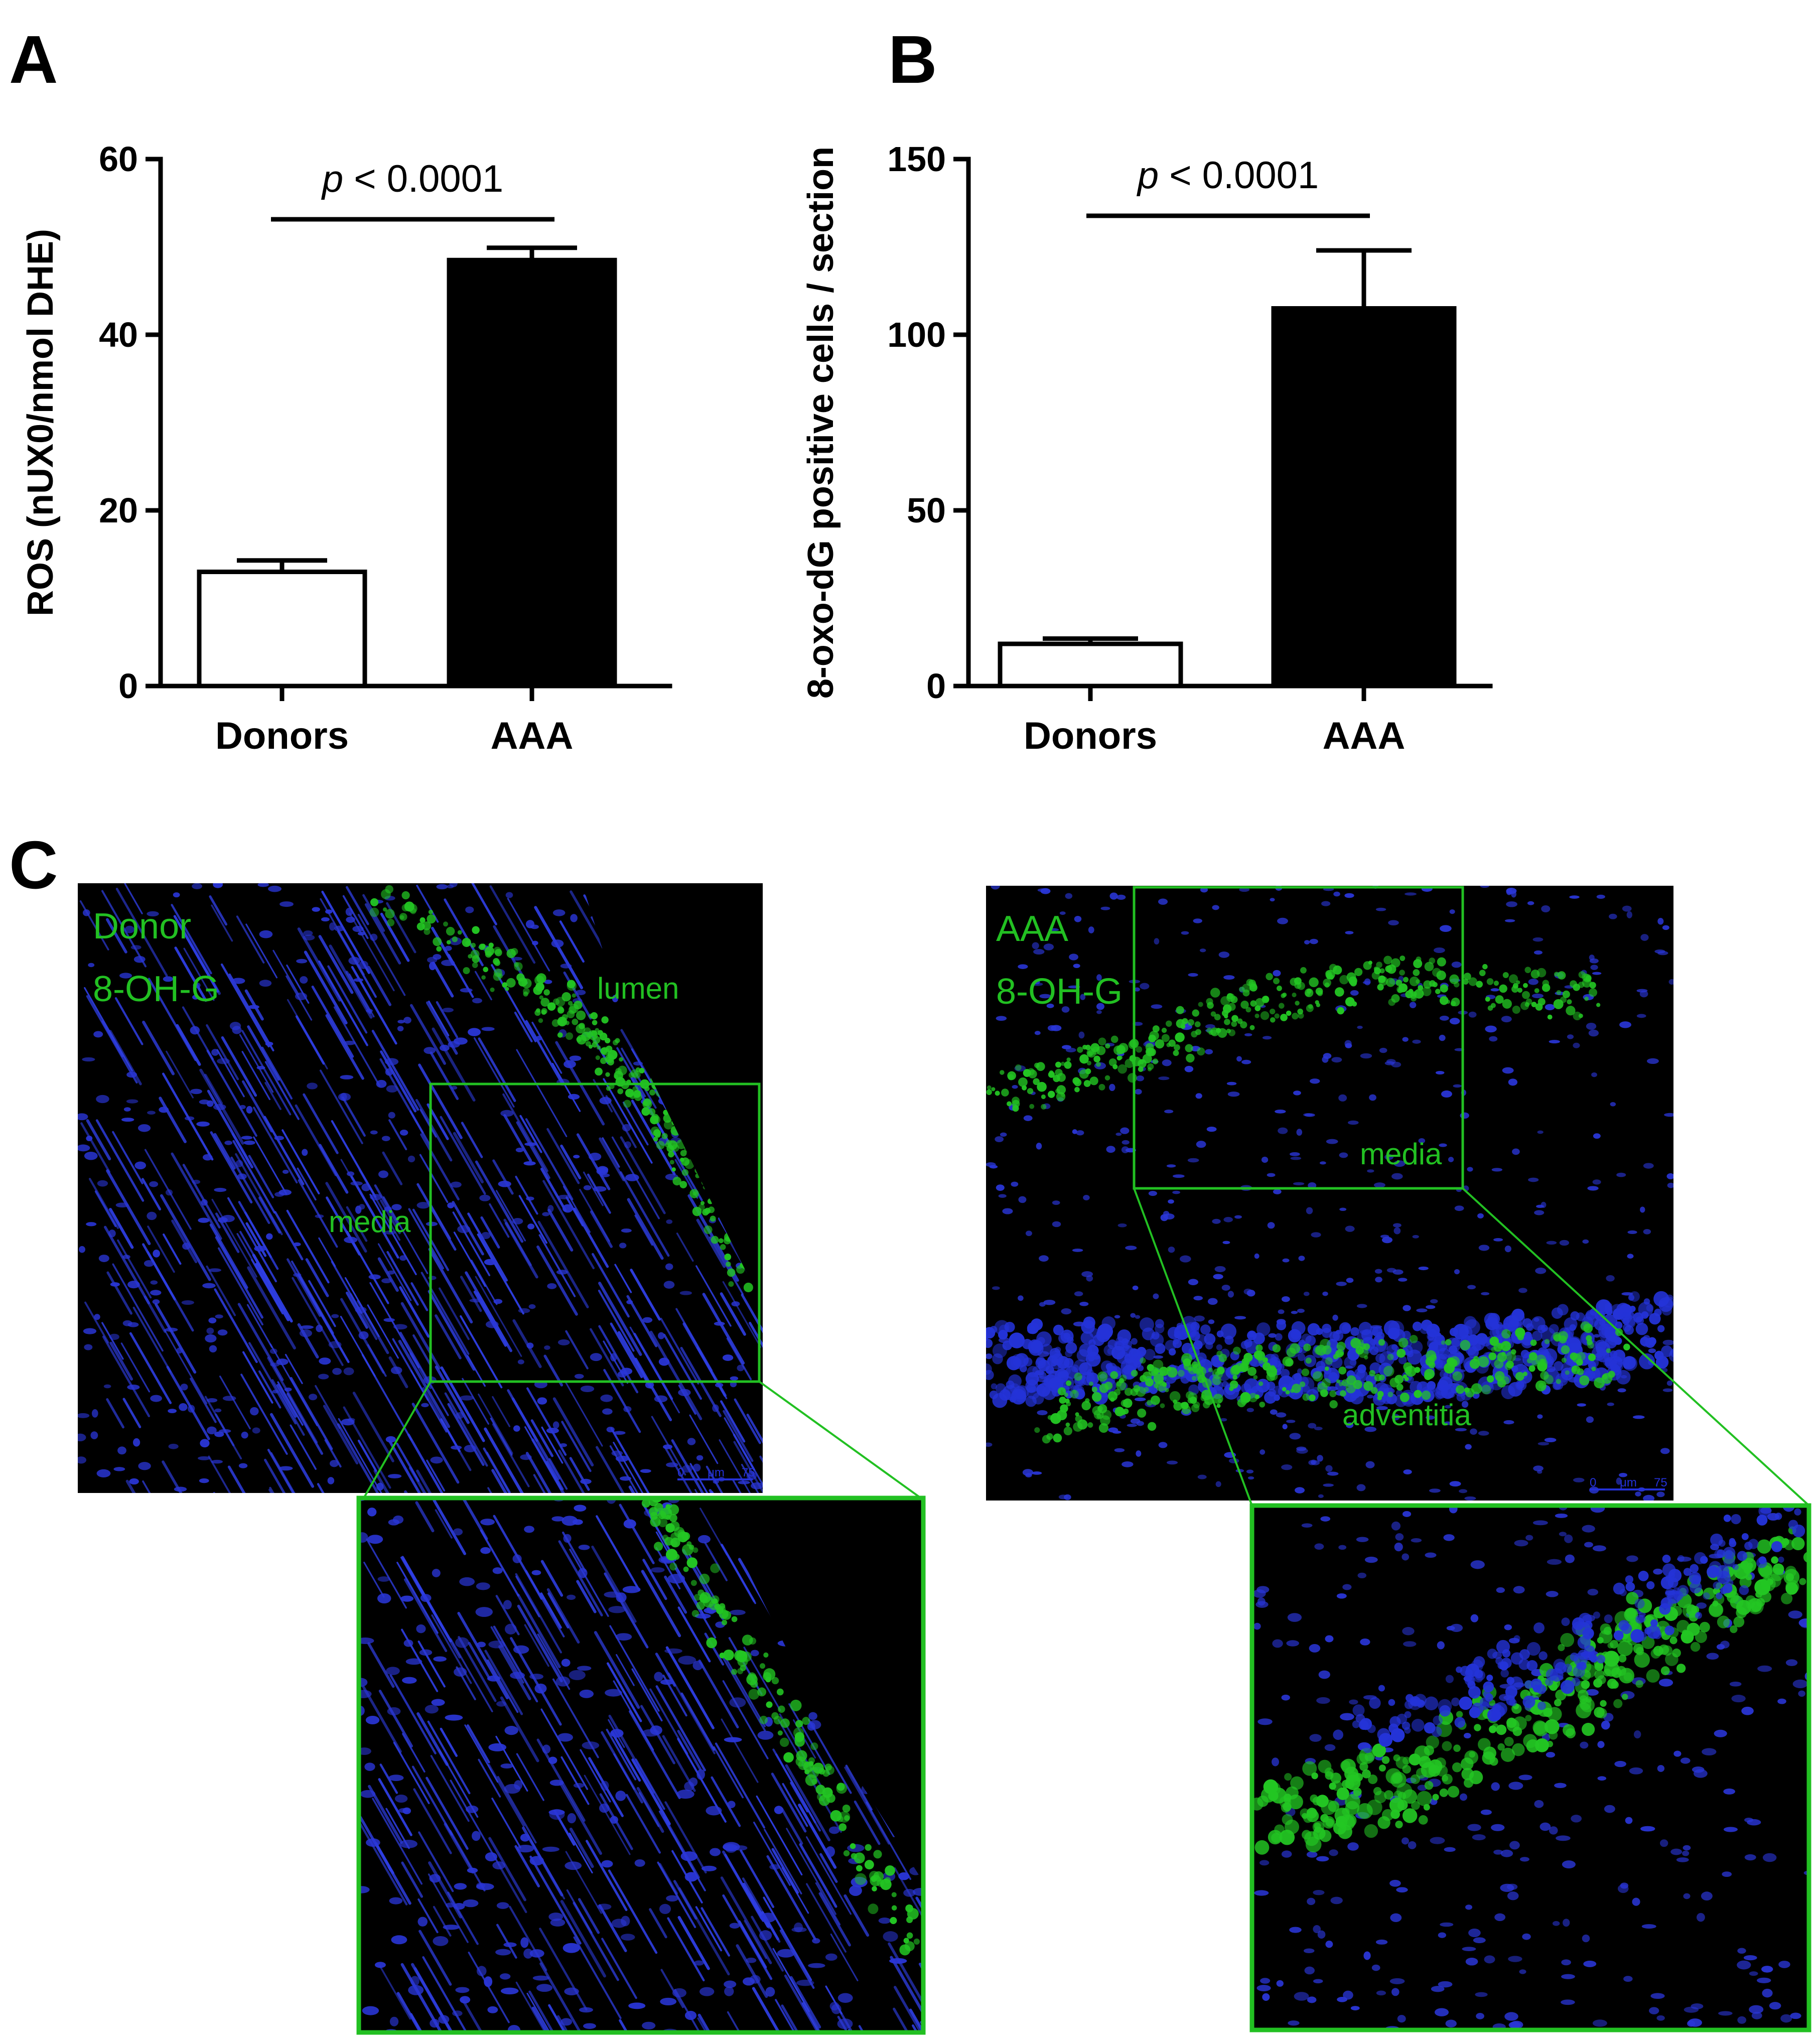  What do you see at coordinates (818, 1690) in the screenshot?
I see `lumen-area` at bounding box center [818, 1690].